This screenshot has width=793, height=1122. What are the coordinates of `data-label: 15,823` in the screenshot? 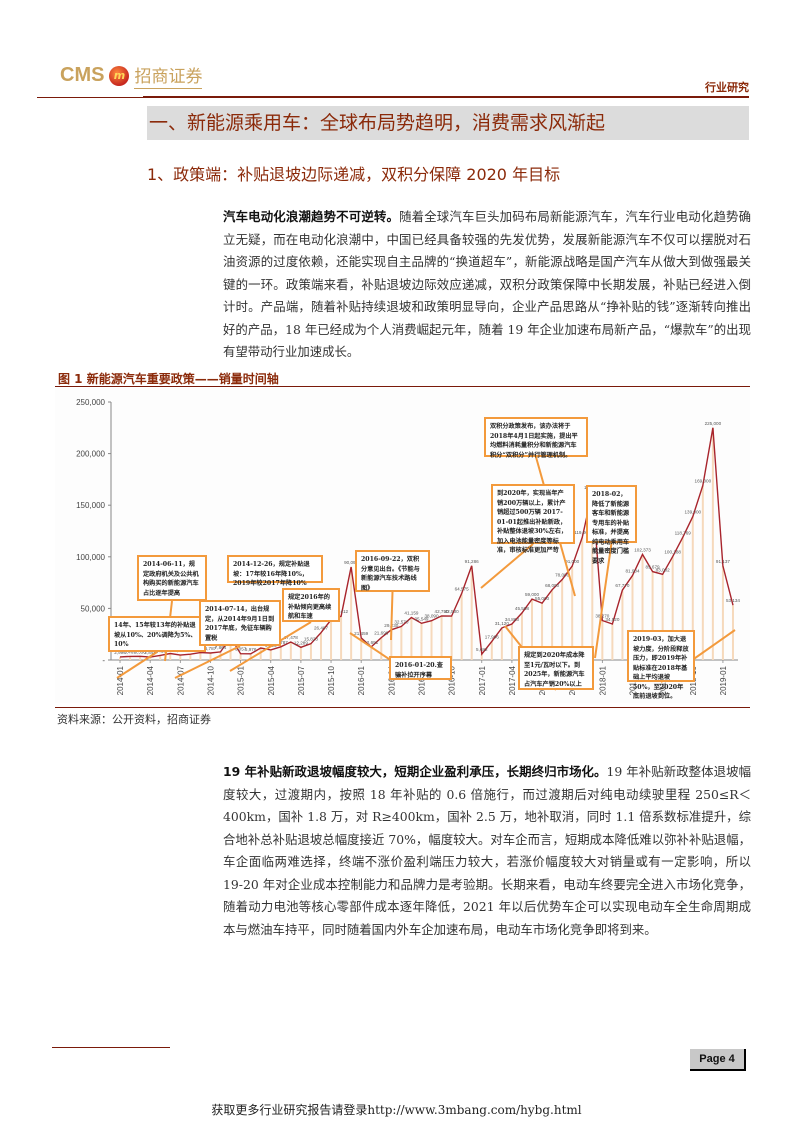 It's located at (311, 639).